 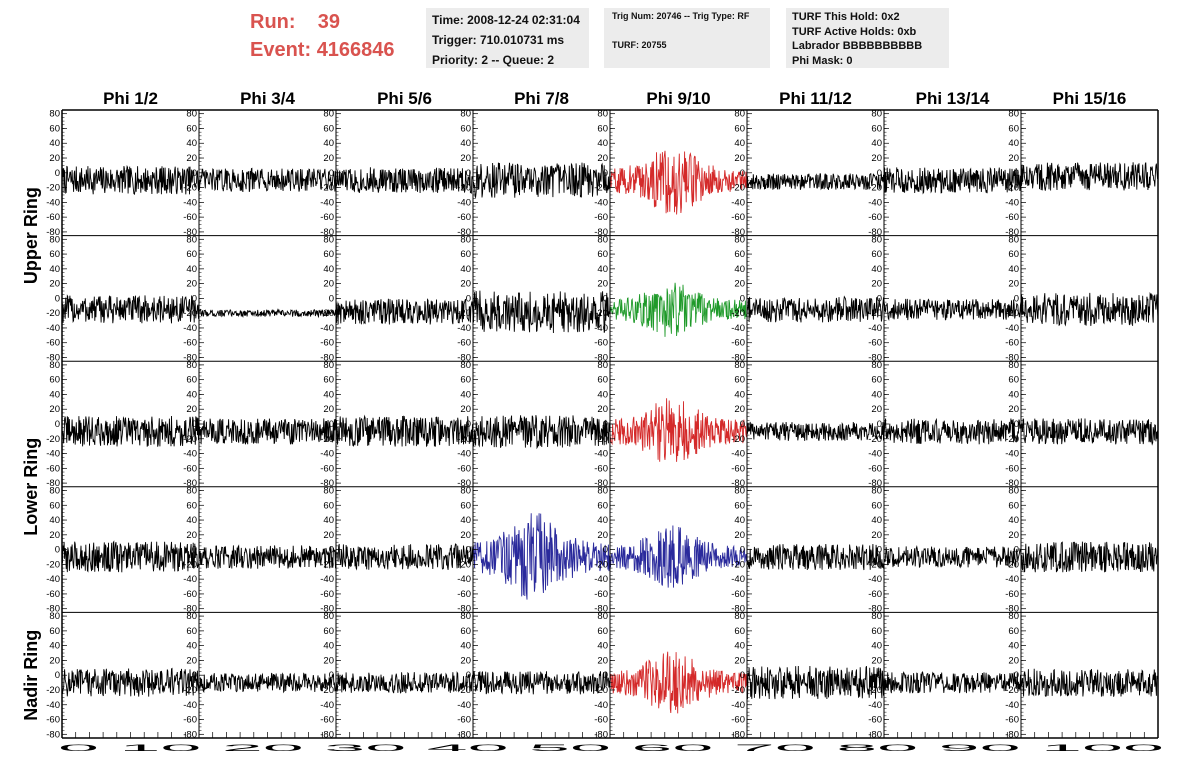 What do you see at coordinates (678, 182) in the screenshot?
I see `waveform-r0-c4` at bounding box center [678, 182].